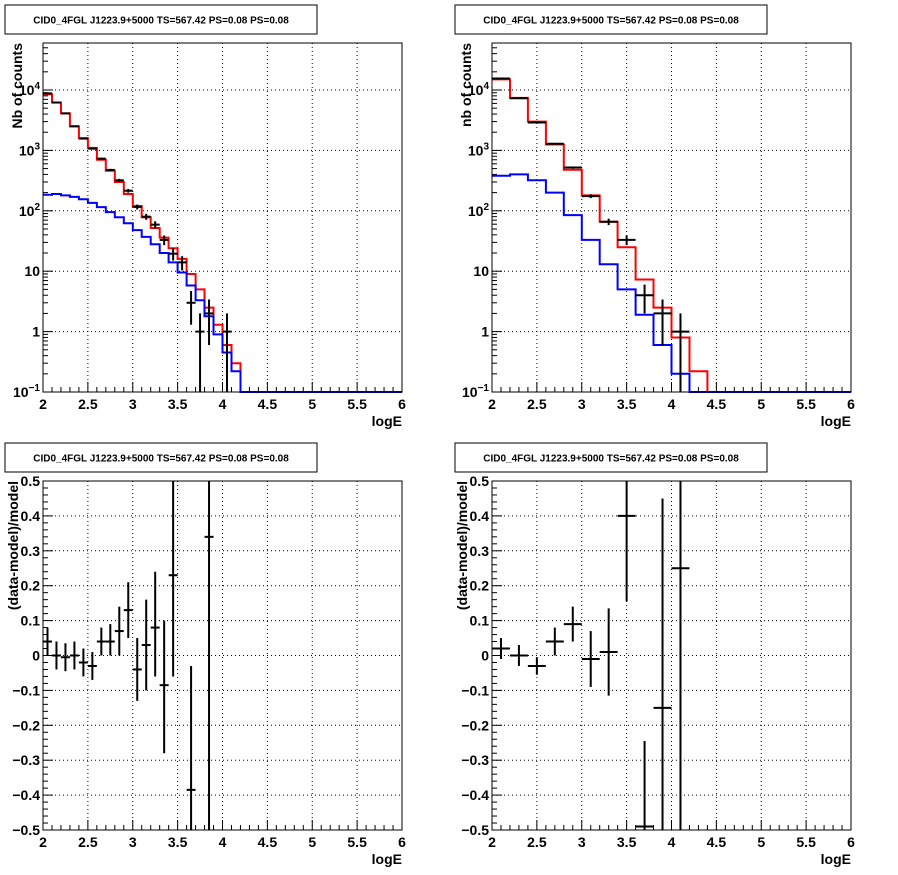  I want to click on y-tick-label: −0.2, so click(26, 725).